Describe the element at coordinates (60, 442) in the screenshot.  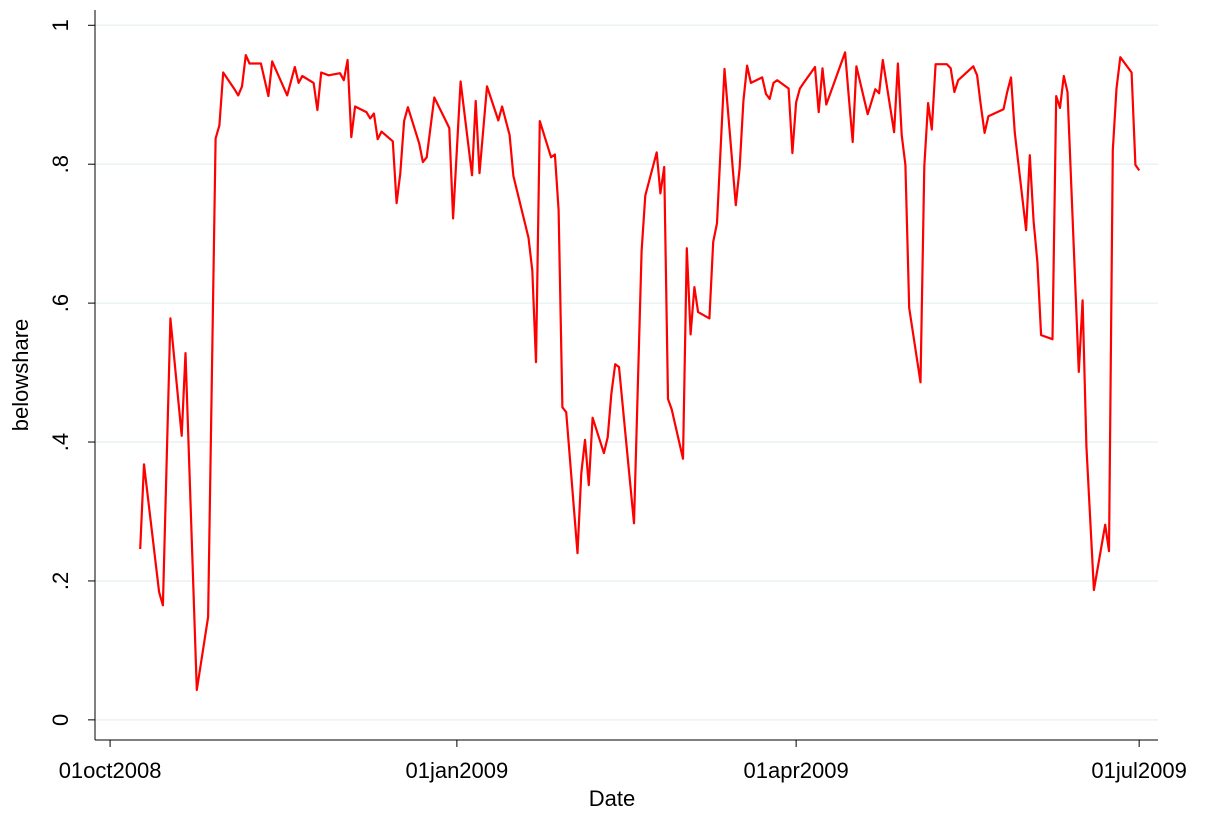
I see `y-tick-label: .4` at that location.